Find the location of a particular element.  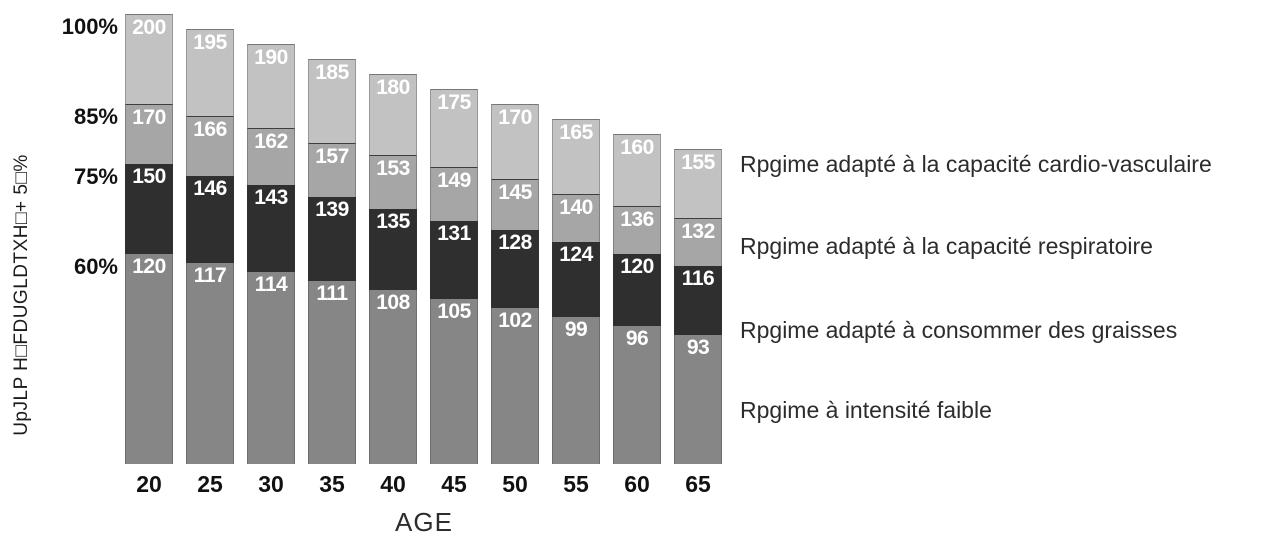

segment-value-label: 114 is located at coordinates (271, 284).